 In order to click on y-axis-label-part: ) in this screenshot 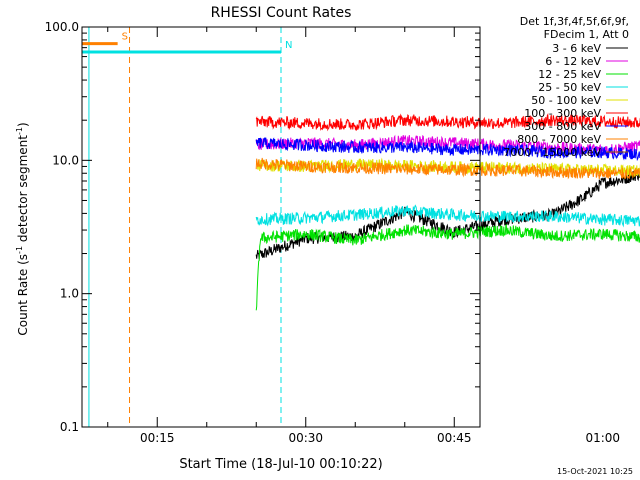, I will do `click(23, 124)`.